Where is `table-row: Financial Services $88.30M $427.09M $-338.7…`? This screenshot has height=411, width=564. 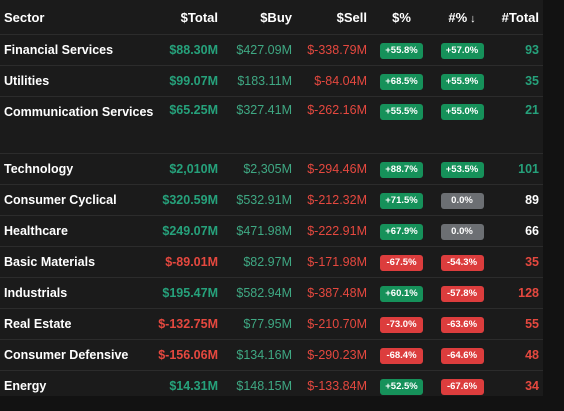 table-row: Financial Services $88.30M $427.09M $-338.7… is located at coordinates (271, 50).